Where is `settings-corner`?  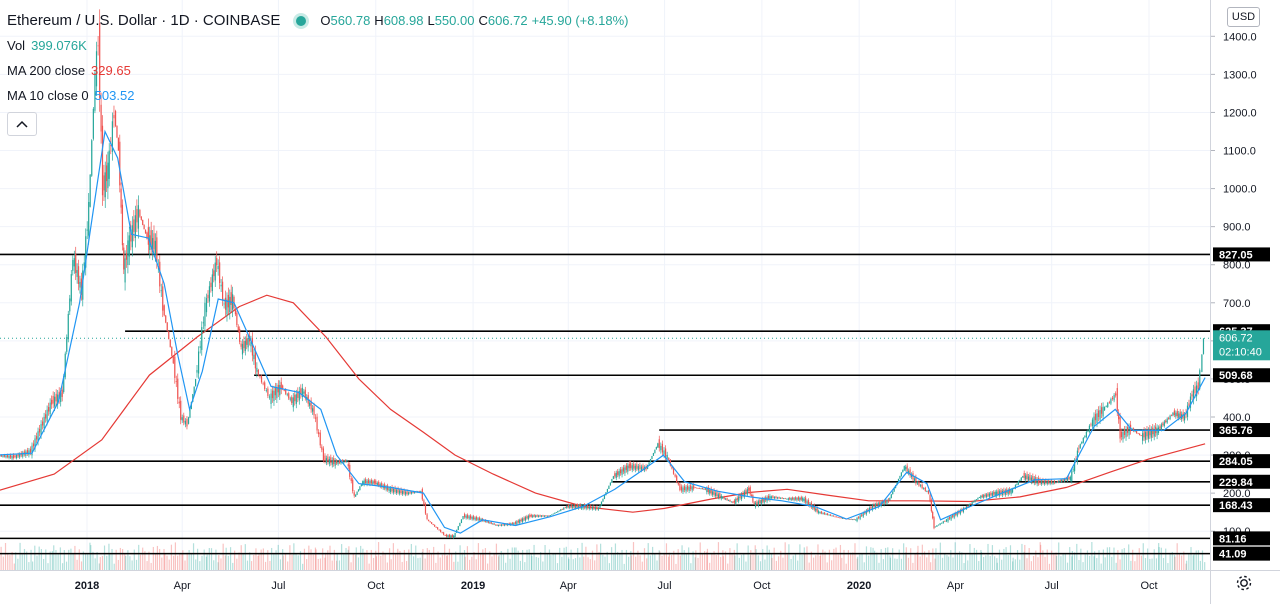 settings-corner is located at coordinates (1245, 587).